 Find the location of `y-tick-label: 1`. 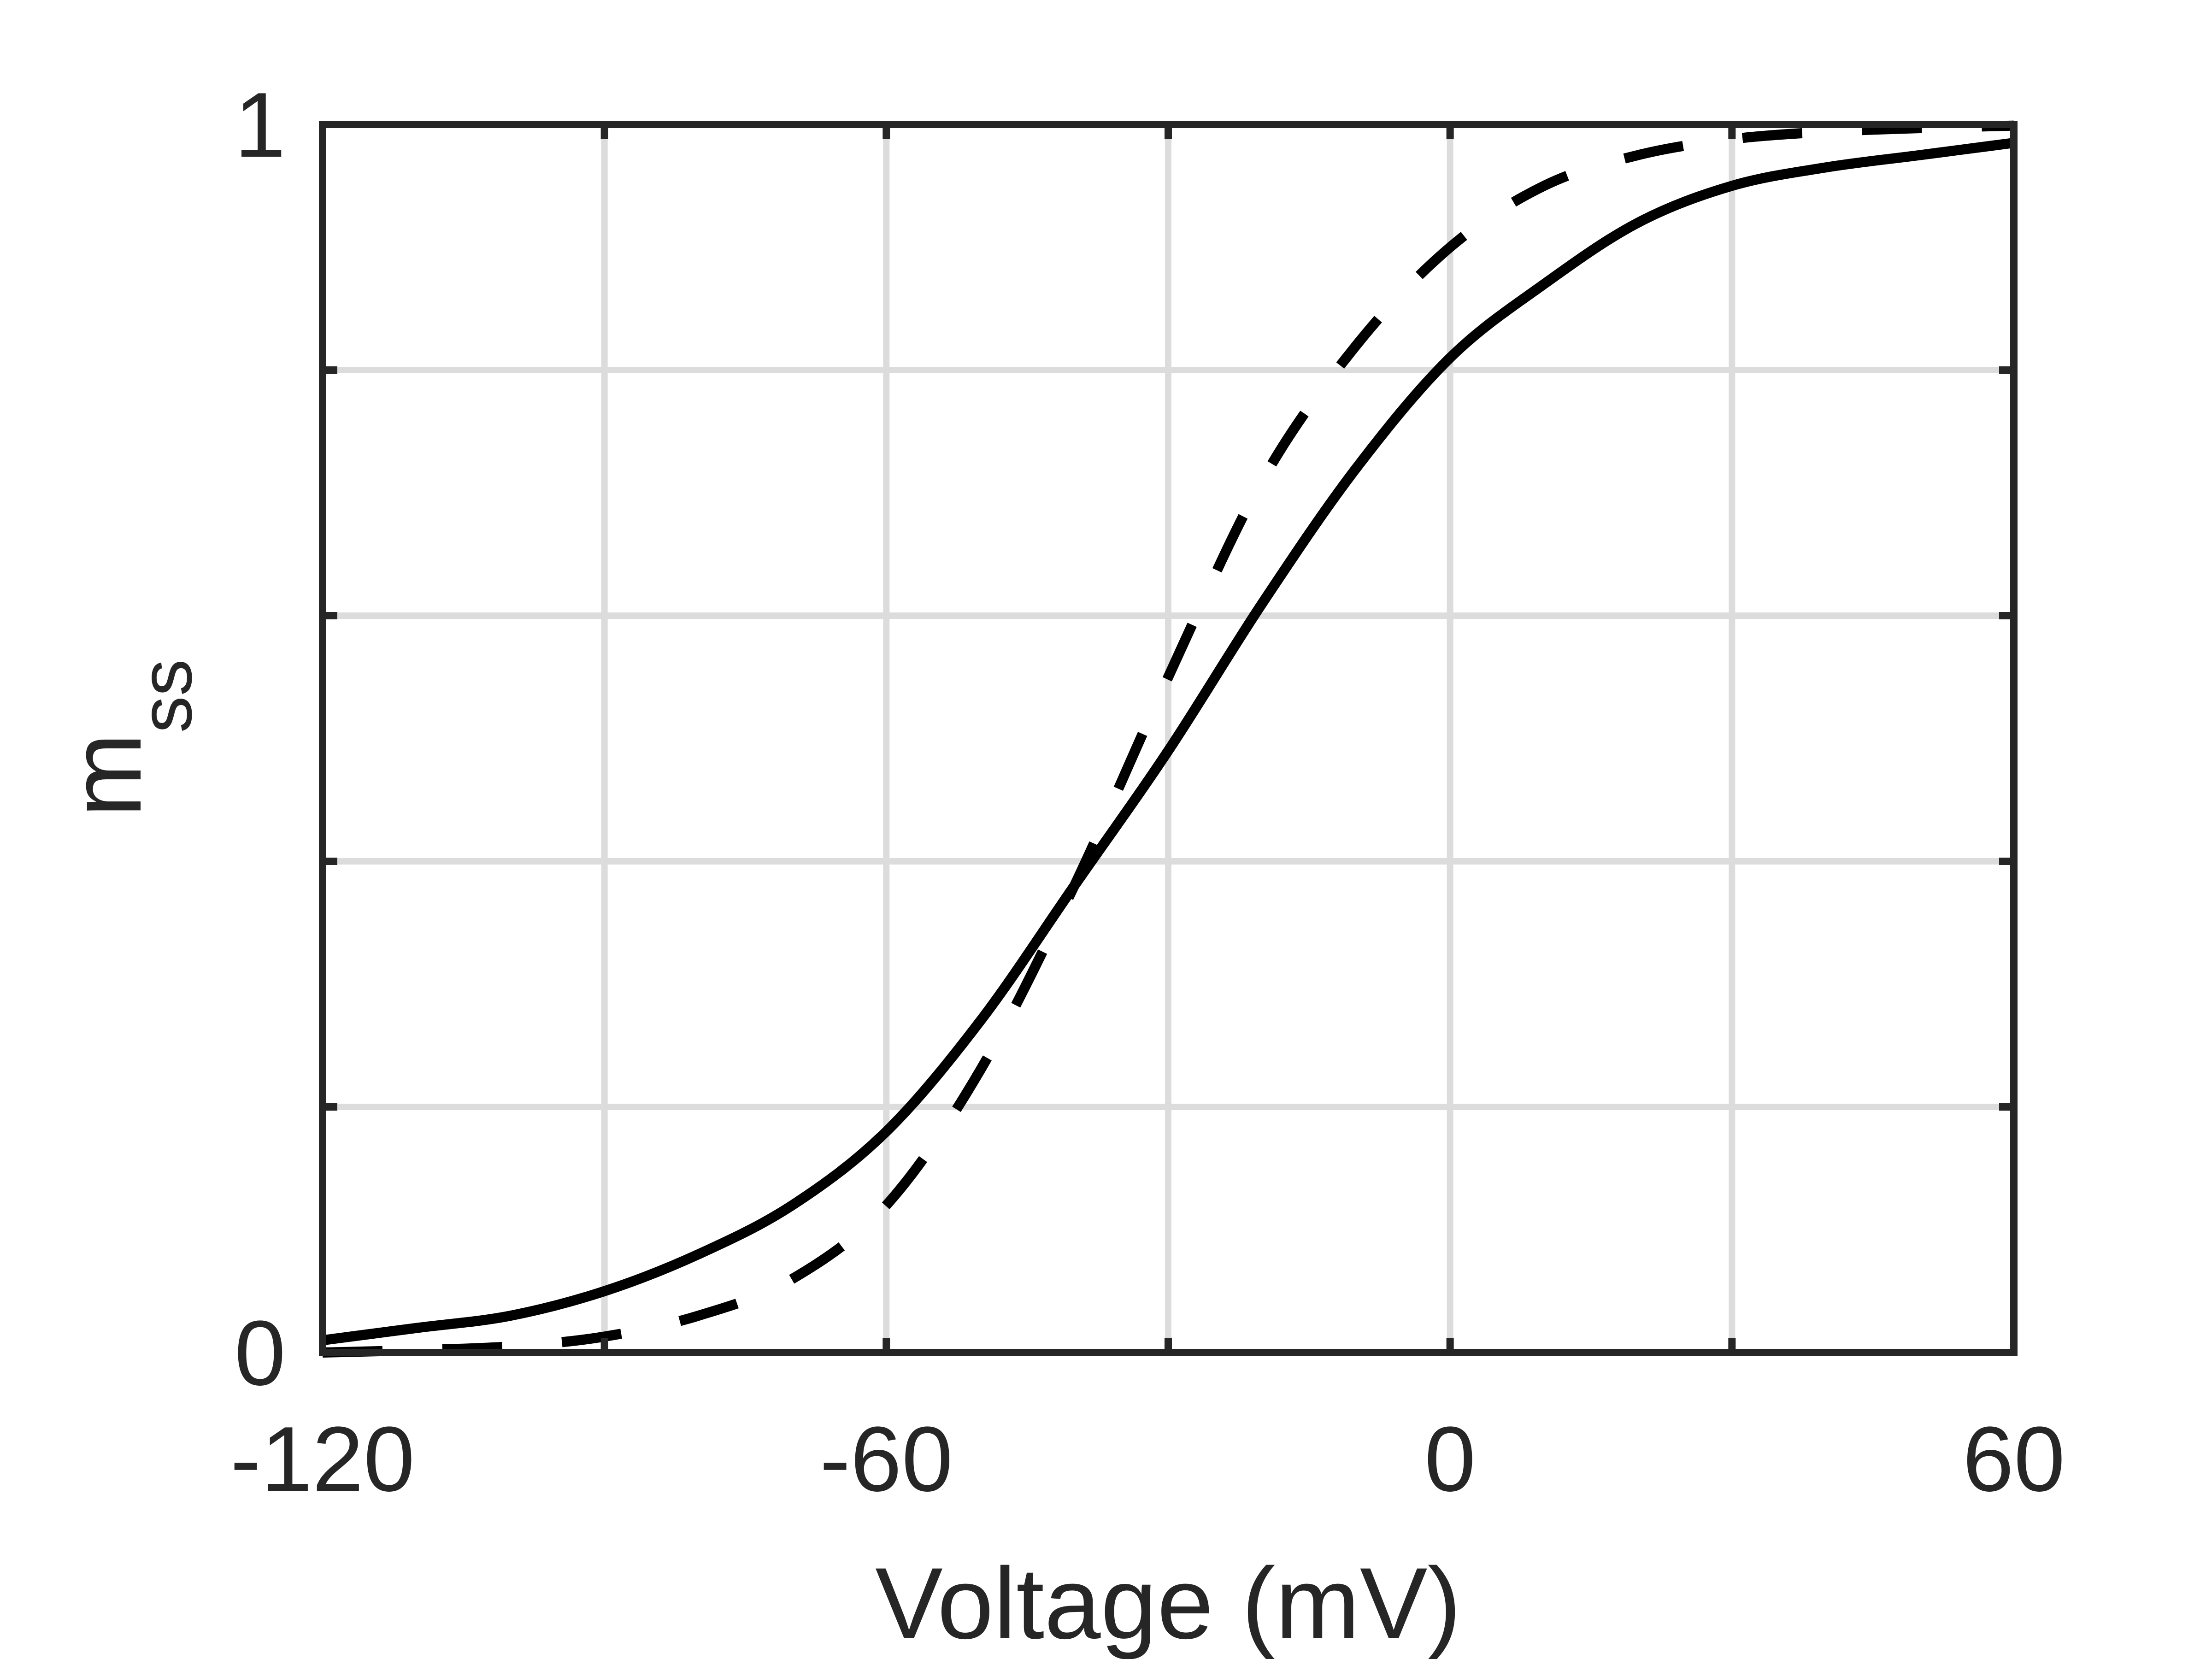

y-tick-label: 1 is located at coordinates (260, 125).